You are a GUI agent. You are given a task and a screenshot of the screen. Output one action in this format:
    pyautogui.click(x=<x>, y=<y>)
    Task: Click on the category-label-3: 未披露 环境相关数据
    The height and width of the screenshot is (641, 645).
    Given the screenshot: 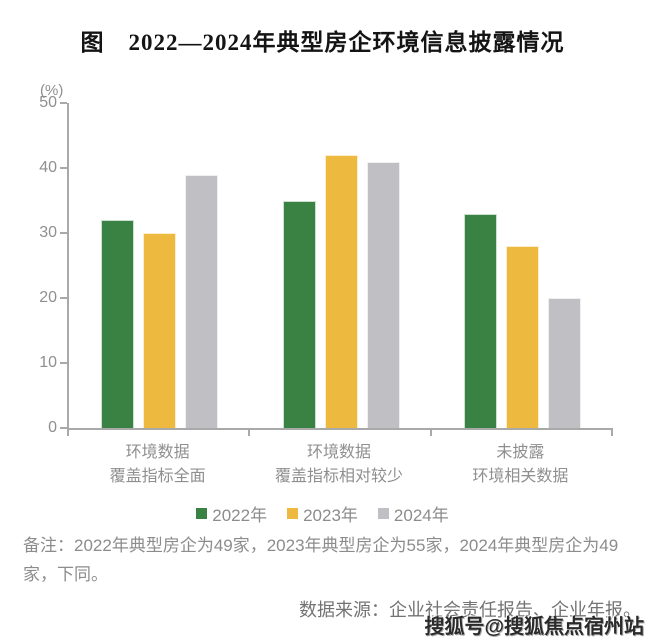 What is the action you would take?
    pyautogui.click(x=520, y=465)
    